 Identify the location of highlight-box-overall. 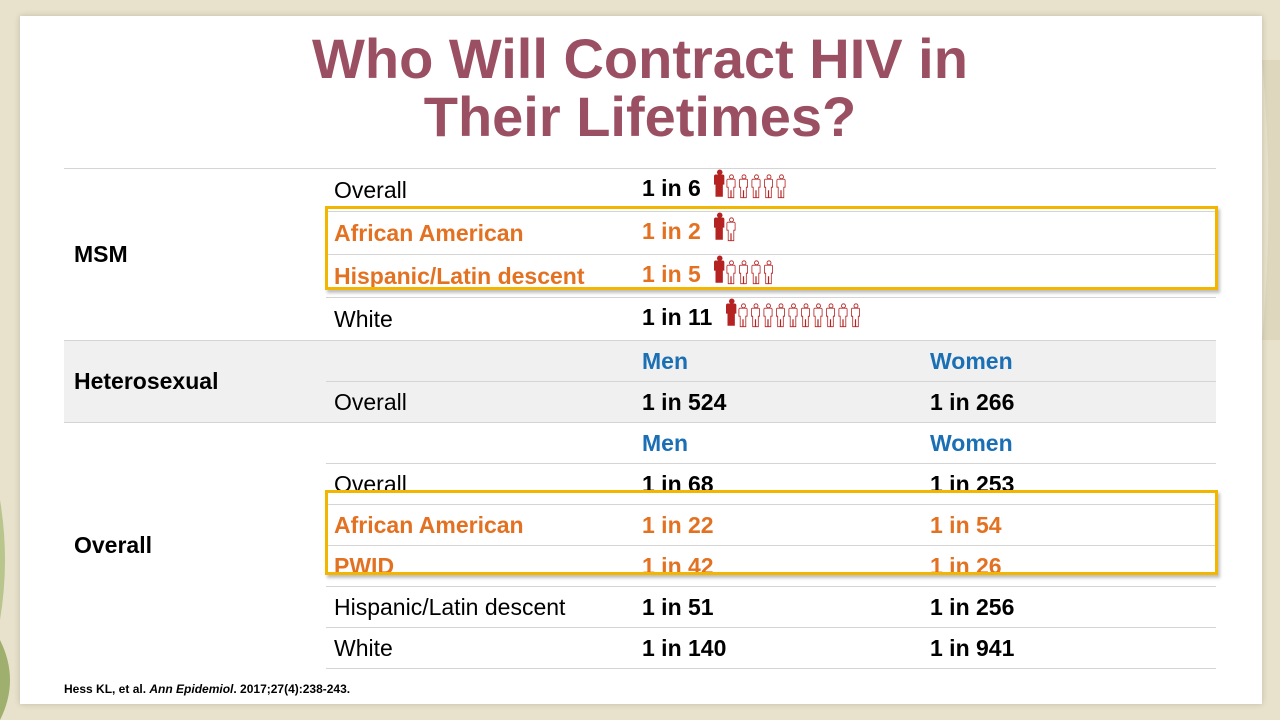
(771, 532).